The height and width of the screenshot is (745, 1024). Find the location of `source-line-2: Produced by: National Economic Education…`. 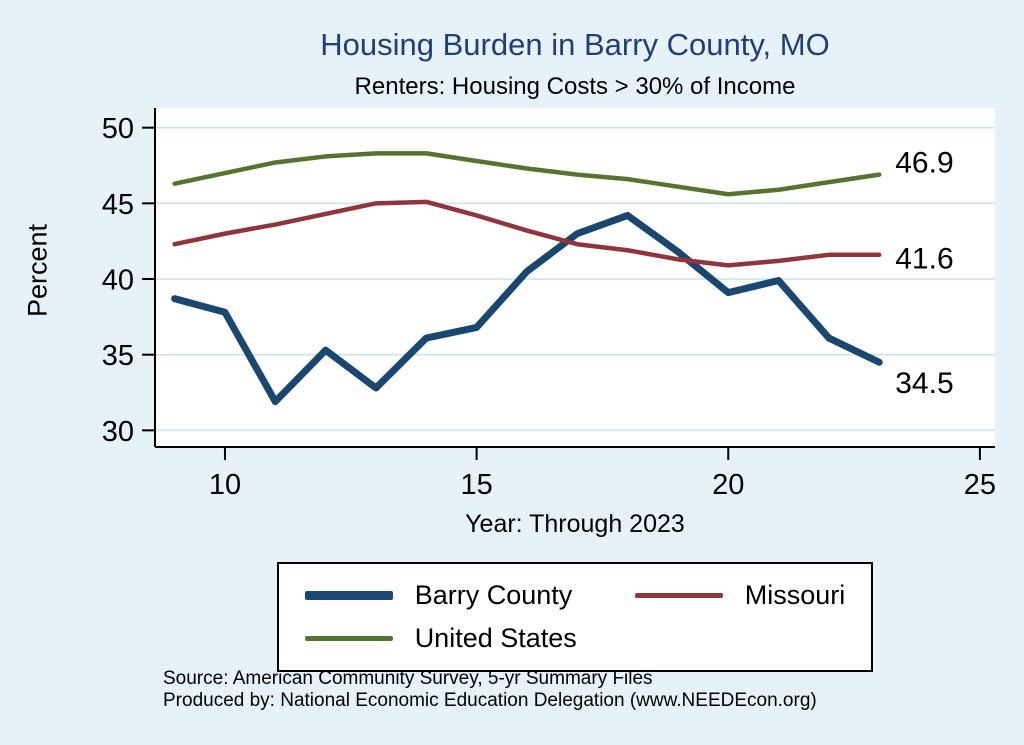

source-line-2: Produced by: National Economic Education… is located at coordinates (490, 701).